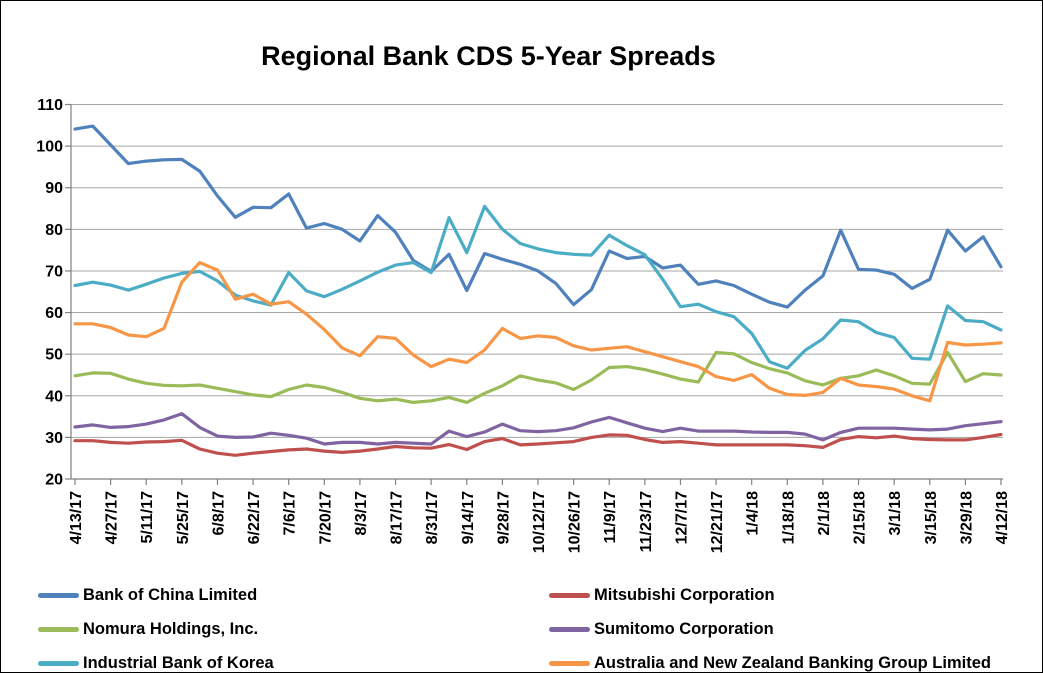 The width and height of the screenshot is (1043, 673). Describe the element at coordinates (753, 513) in the screenshot. I see `x-tick-label: 1/4/18` at that location.